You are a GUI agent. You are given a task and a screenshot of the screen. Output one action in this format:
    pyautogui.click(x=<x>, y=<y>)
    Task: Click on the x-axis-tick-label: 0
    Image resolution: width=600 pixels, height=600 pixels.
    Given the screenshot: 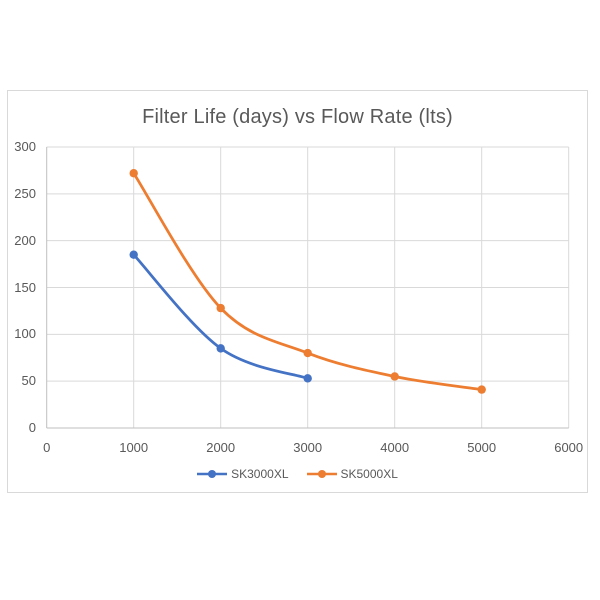 What is the action you would take?
    pyautogui.click(x=47, y=447)
    